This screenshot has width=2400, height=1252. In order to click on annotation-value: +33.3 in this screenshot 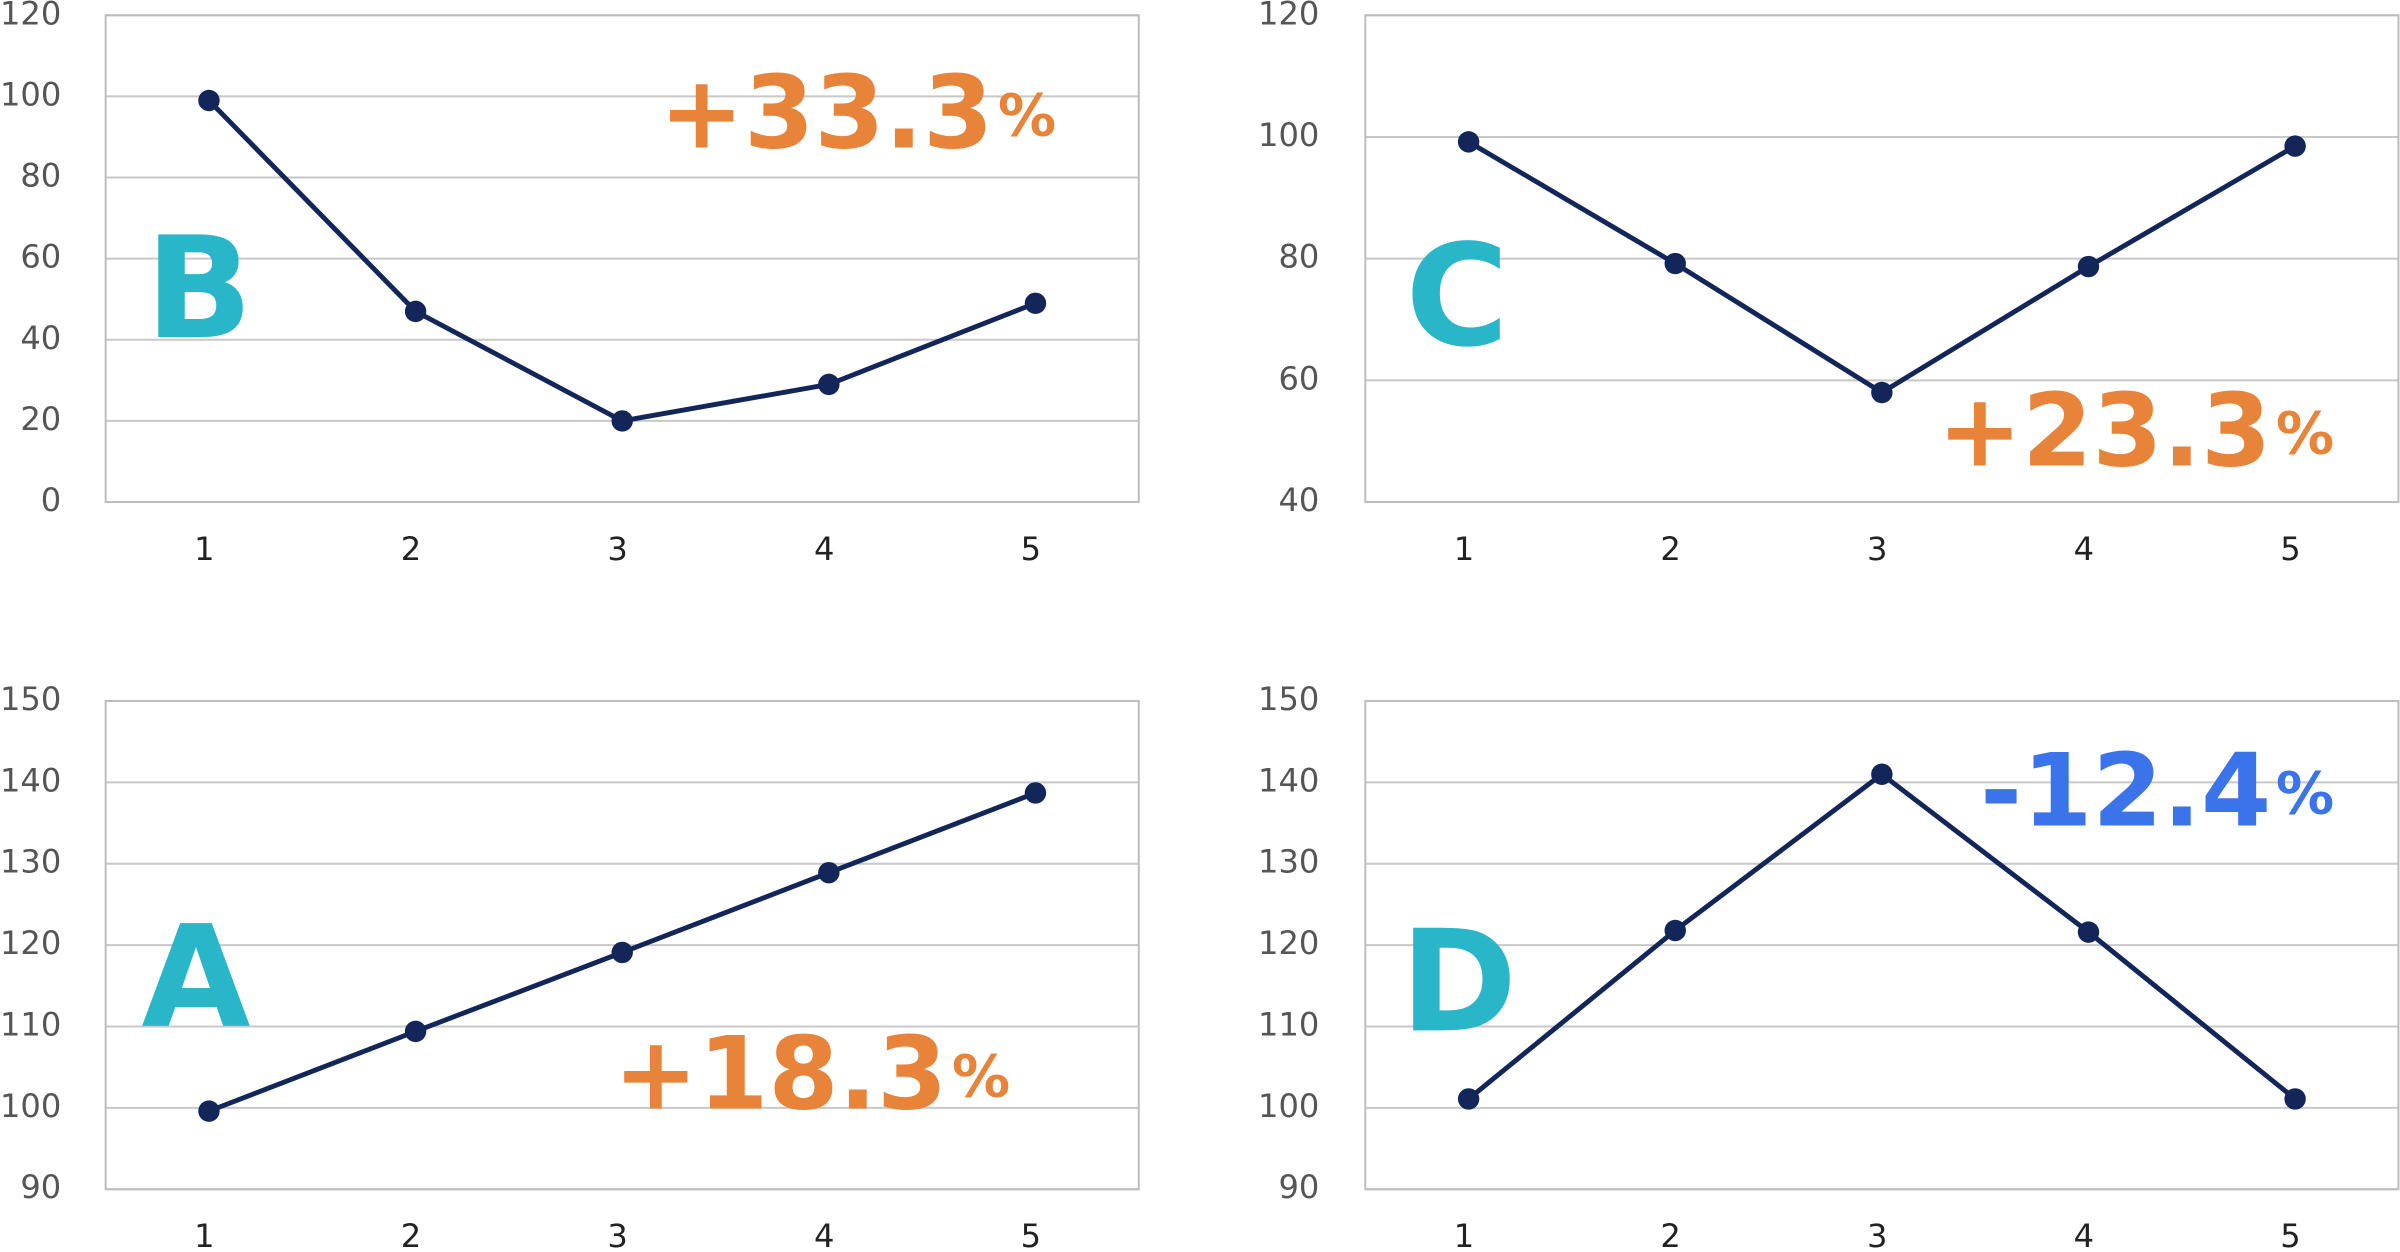, I will do `click(826, 112)`.